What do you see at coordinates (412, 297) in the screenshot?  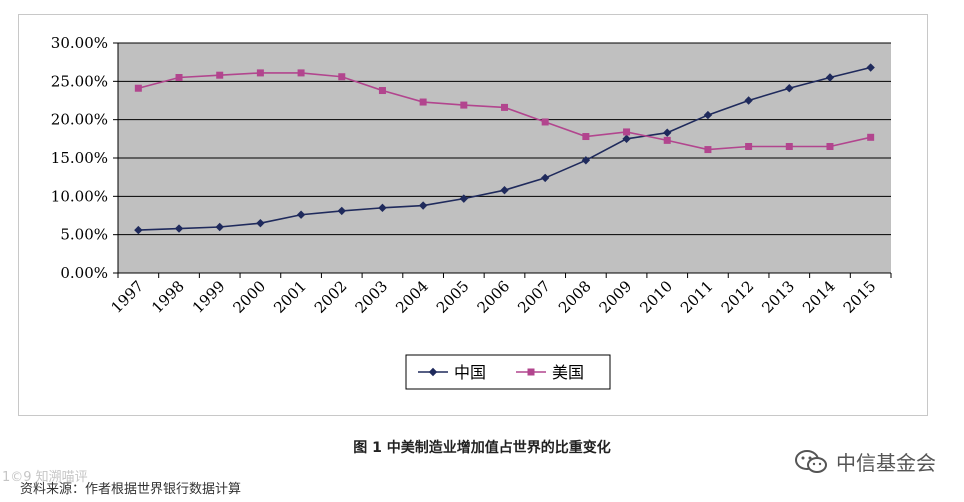 I see `x-tick-label: 2004` at bounding box center [412, 297].